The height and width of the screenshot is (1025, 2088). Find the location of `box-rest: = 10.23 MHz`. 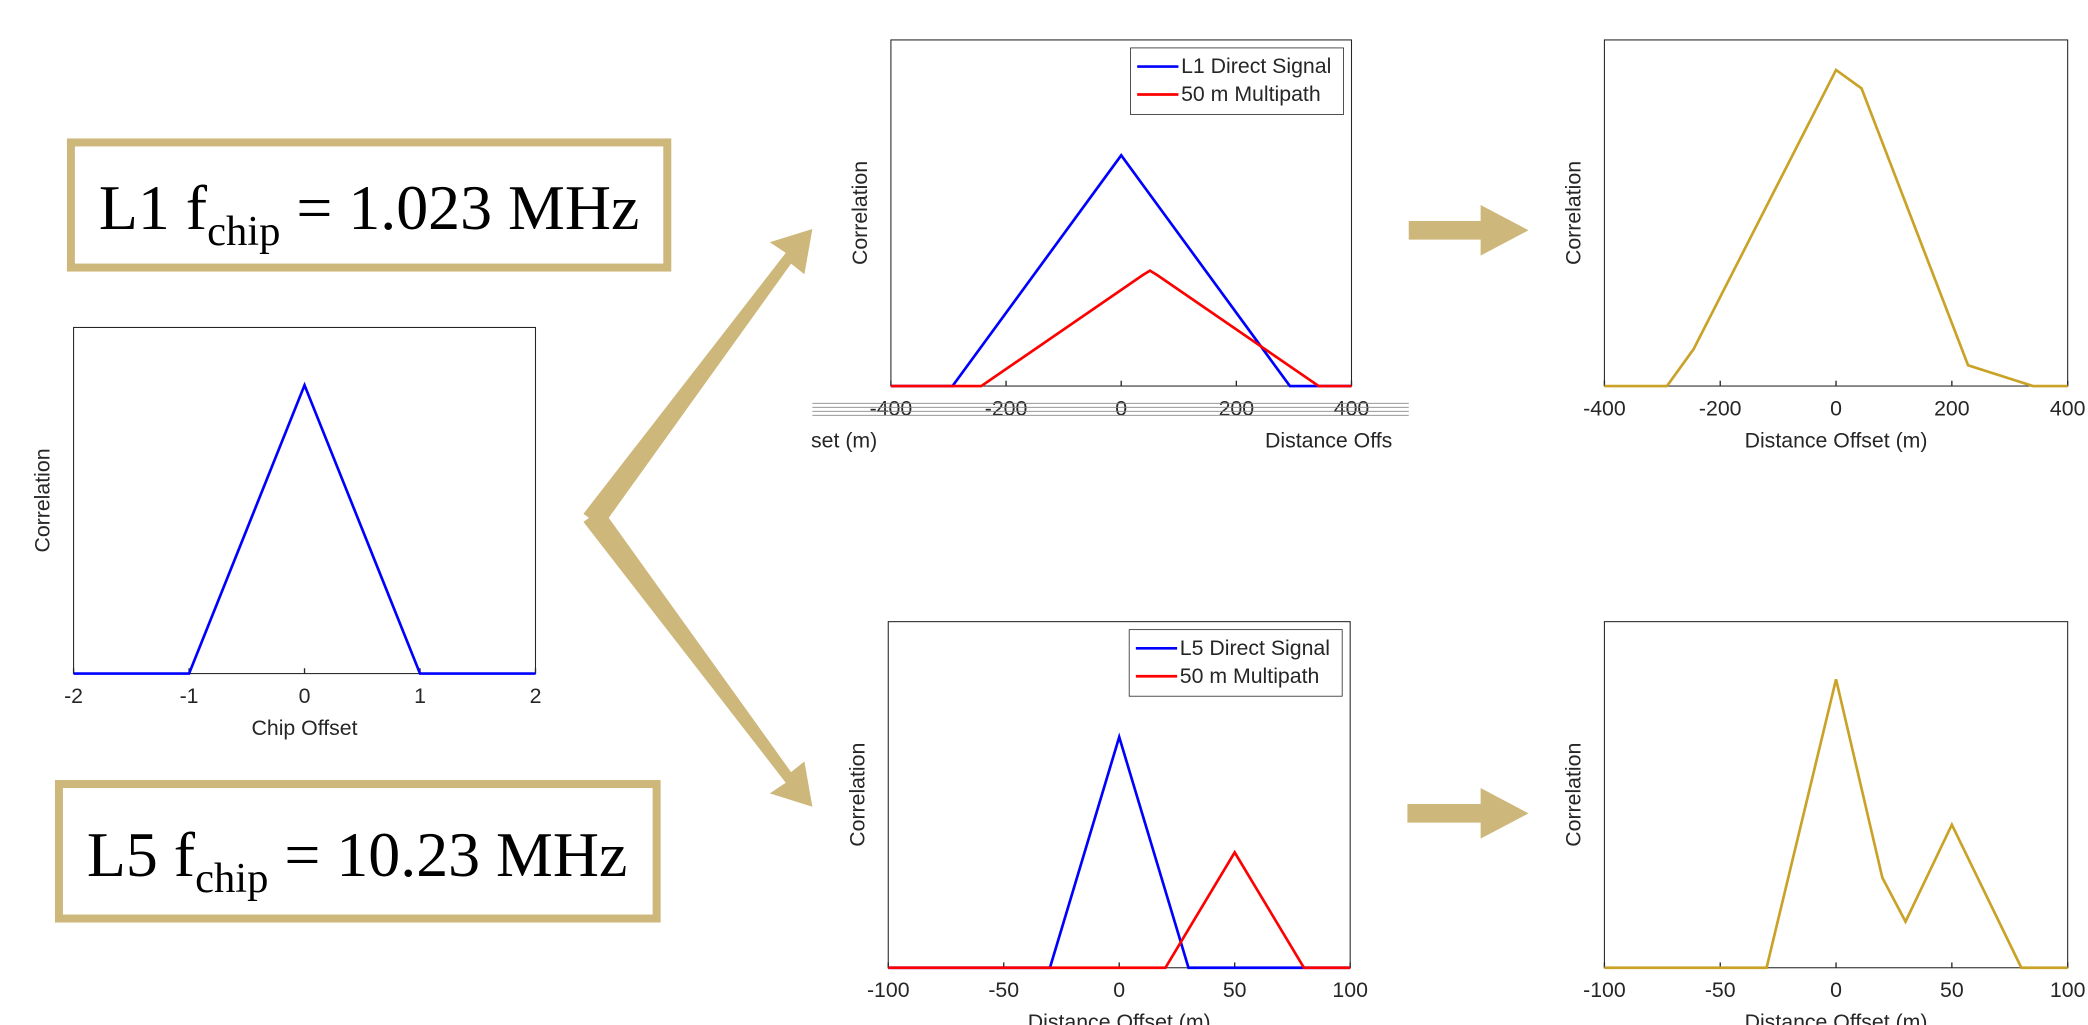

box-rest: = 10.23 MHz is located at coordinates (447, 854).